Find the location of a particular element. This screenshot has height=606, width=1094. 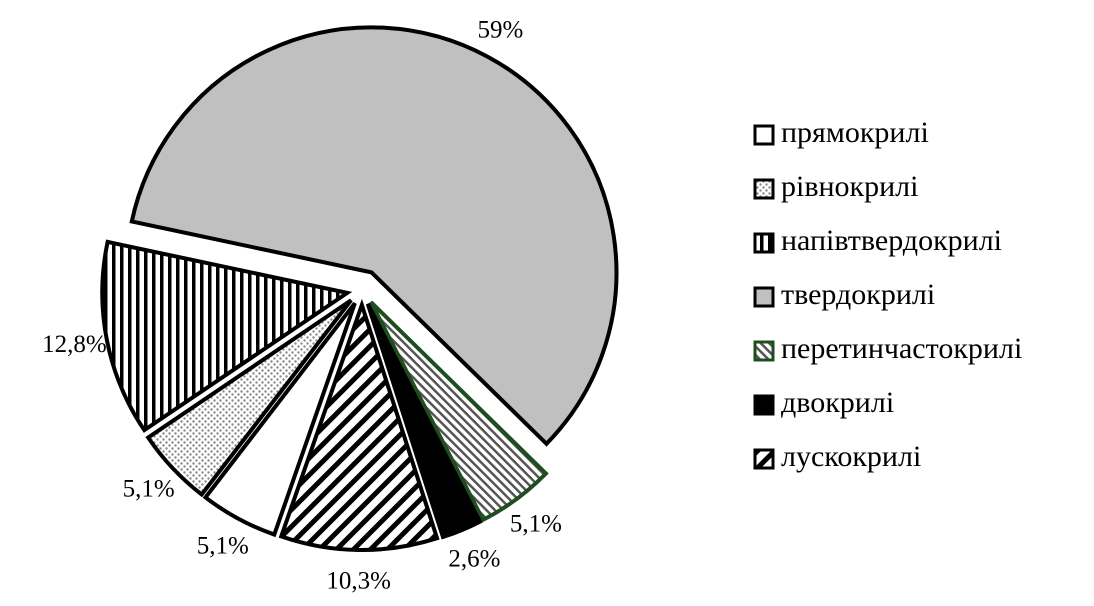

data-label: 12,8% is located at coordinates (74, 344).